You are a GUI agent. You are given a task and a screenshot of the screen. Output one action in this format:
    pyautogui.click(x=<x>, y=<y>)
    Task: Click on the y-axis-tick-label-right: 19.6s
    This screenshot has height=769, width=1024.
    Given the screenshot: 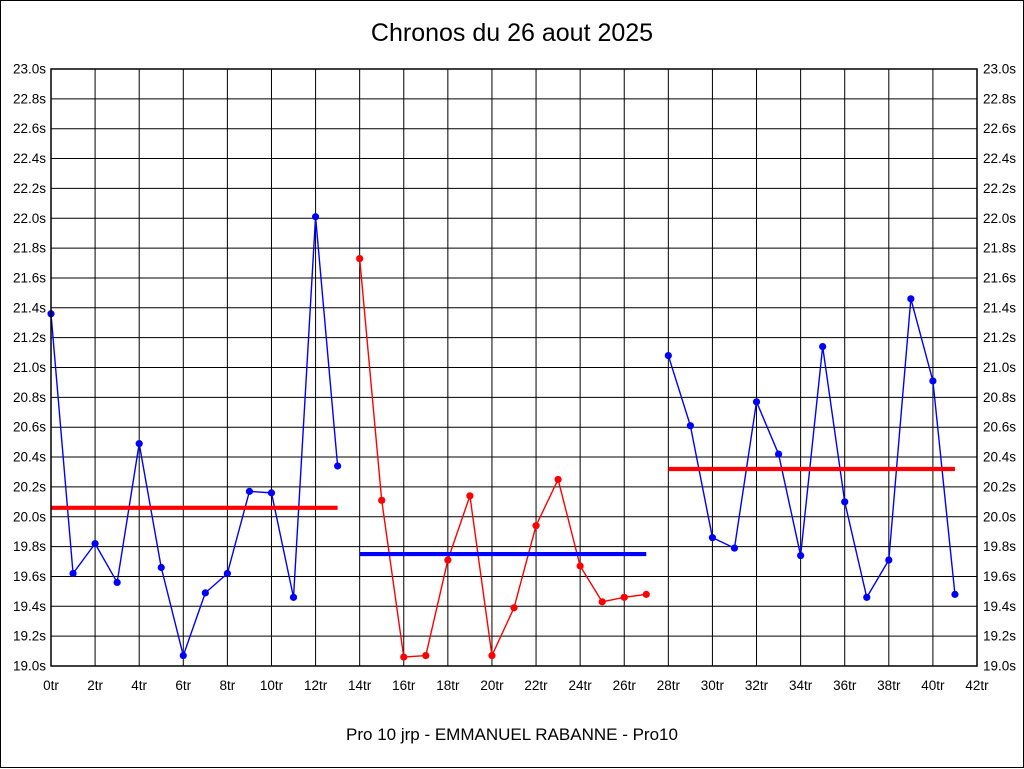 What is the action you would take?
    pyautogui.click(x=999, y=576)
    